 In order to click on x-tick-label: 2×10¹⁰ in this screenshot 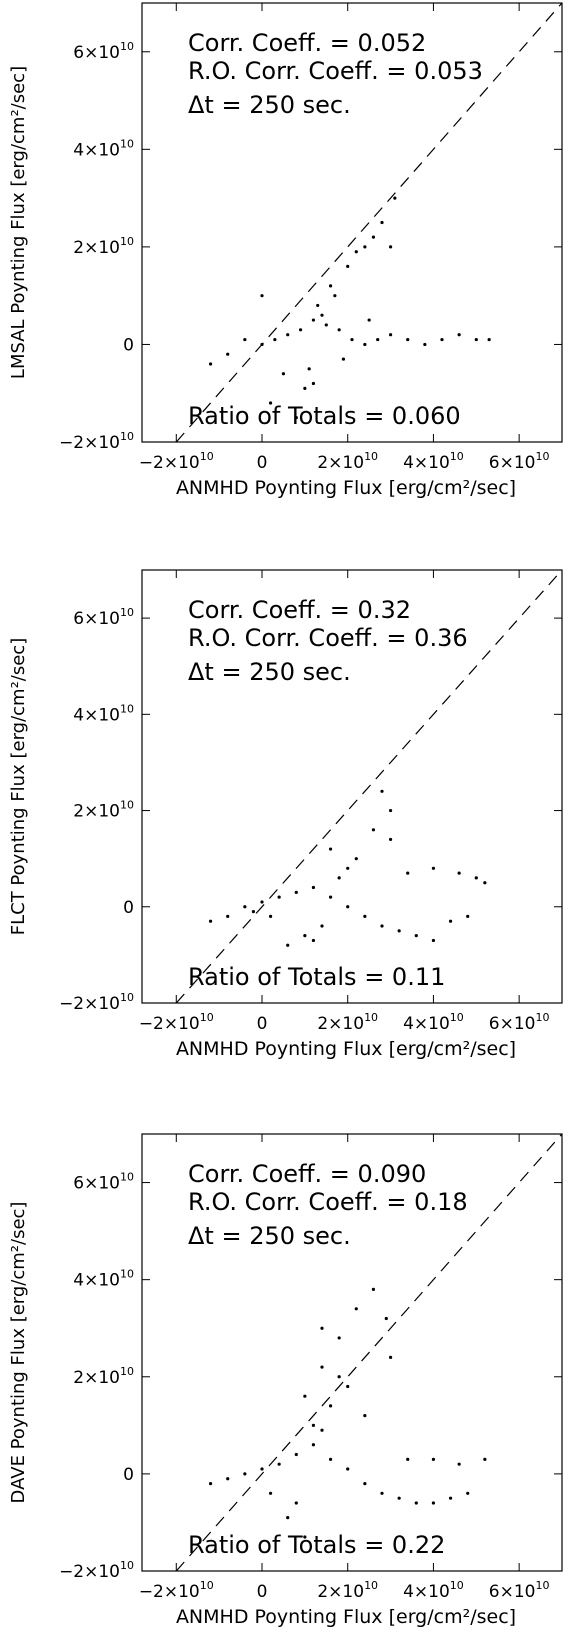, I will do `click(347, 1590)`.